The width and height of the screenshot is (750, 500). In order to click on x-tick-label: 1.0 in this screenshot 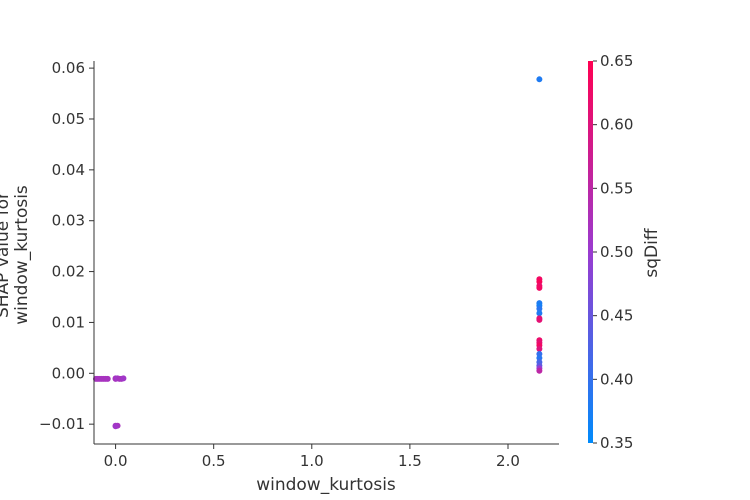, I will do `click(312, 461)`.